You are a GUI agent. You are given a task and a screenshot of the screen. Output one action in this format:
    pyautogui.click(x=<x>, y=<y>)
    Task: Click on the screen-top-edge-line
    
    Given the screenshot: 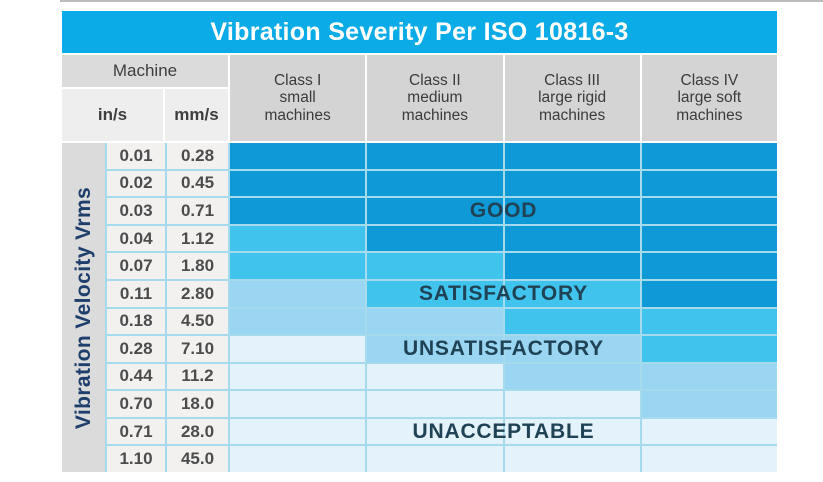 What is the action you would take?
    pyautogui.click(x=441, y=1)
    